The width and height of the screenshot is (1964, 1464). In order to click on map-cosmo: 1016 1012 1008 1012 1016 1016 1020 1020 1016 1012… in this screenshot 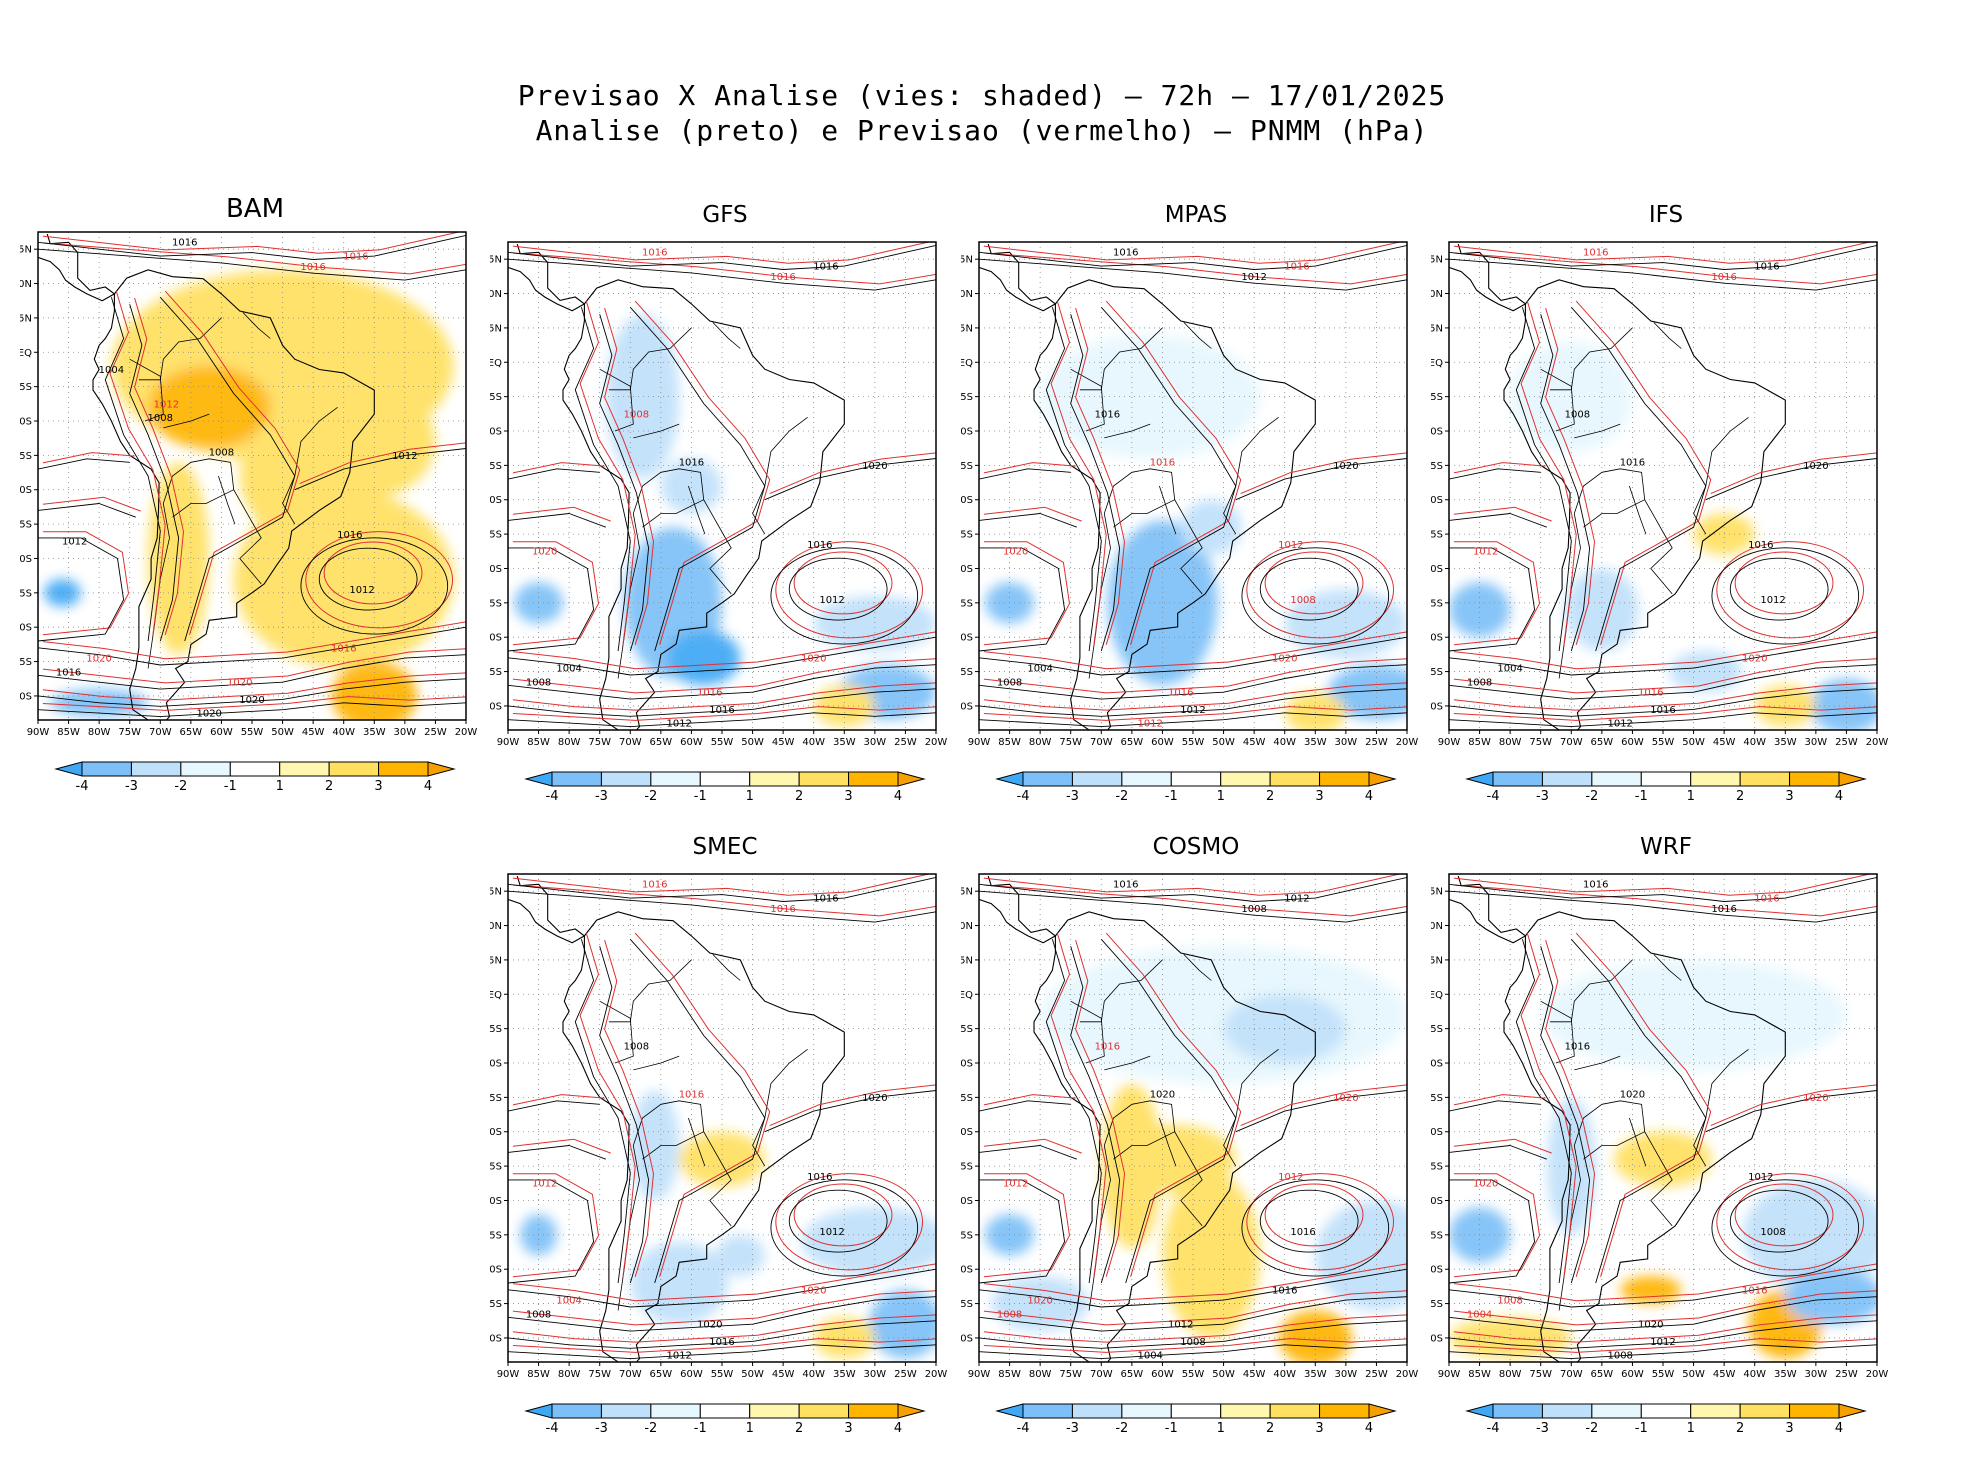, I will do `click(1189, 1154)`.